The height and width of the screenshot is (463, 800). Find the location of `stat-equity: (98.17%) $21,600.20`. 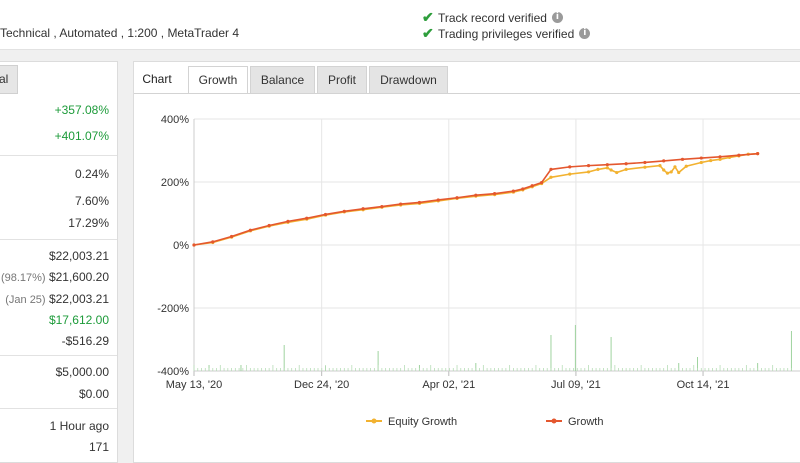

stat-equity: (98.17%) $21,600.20 is located at coordinates (55, 277).